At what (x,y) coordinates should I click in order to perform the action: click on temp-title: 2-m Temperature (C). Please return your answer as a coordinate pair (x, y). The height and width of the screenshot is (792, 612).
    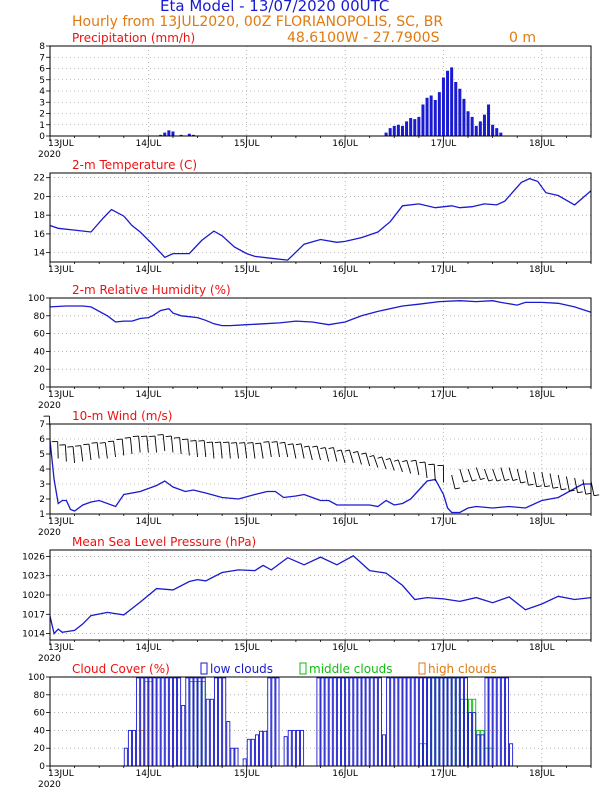
    Looking at the image, I should click on (134, 165).